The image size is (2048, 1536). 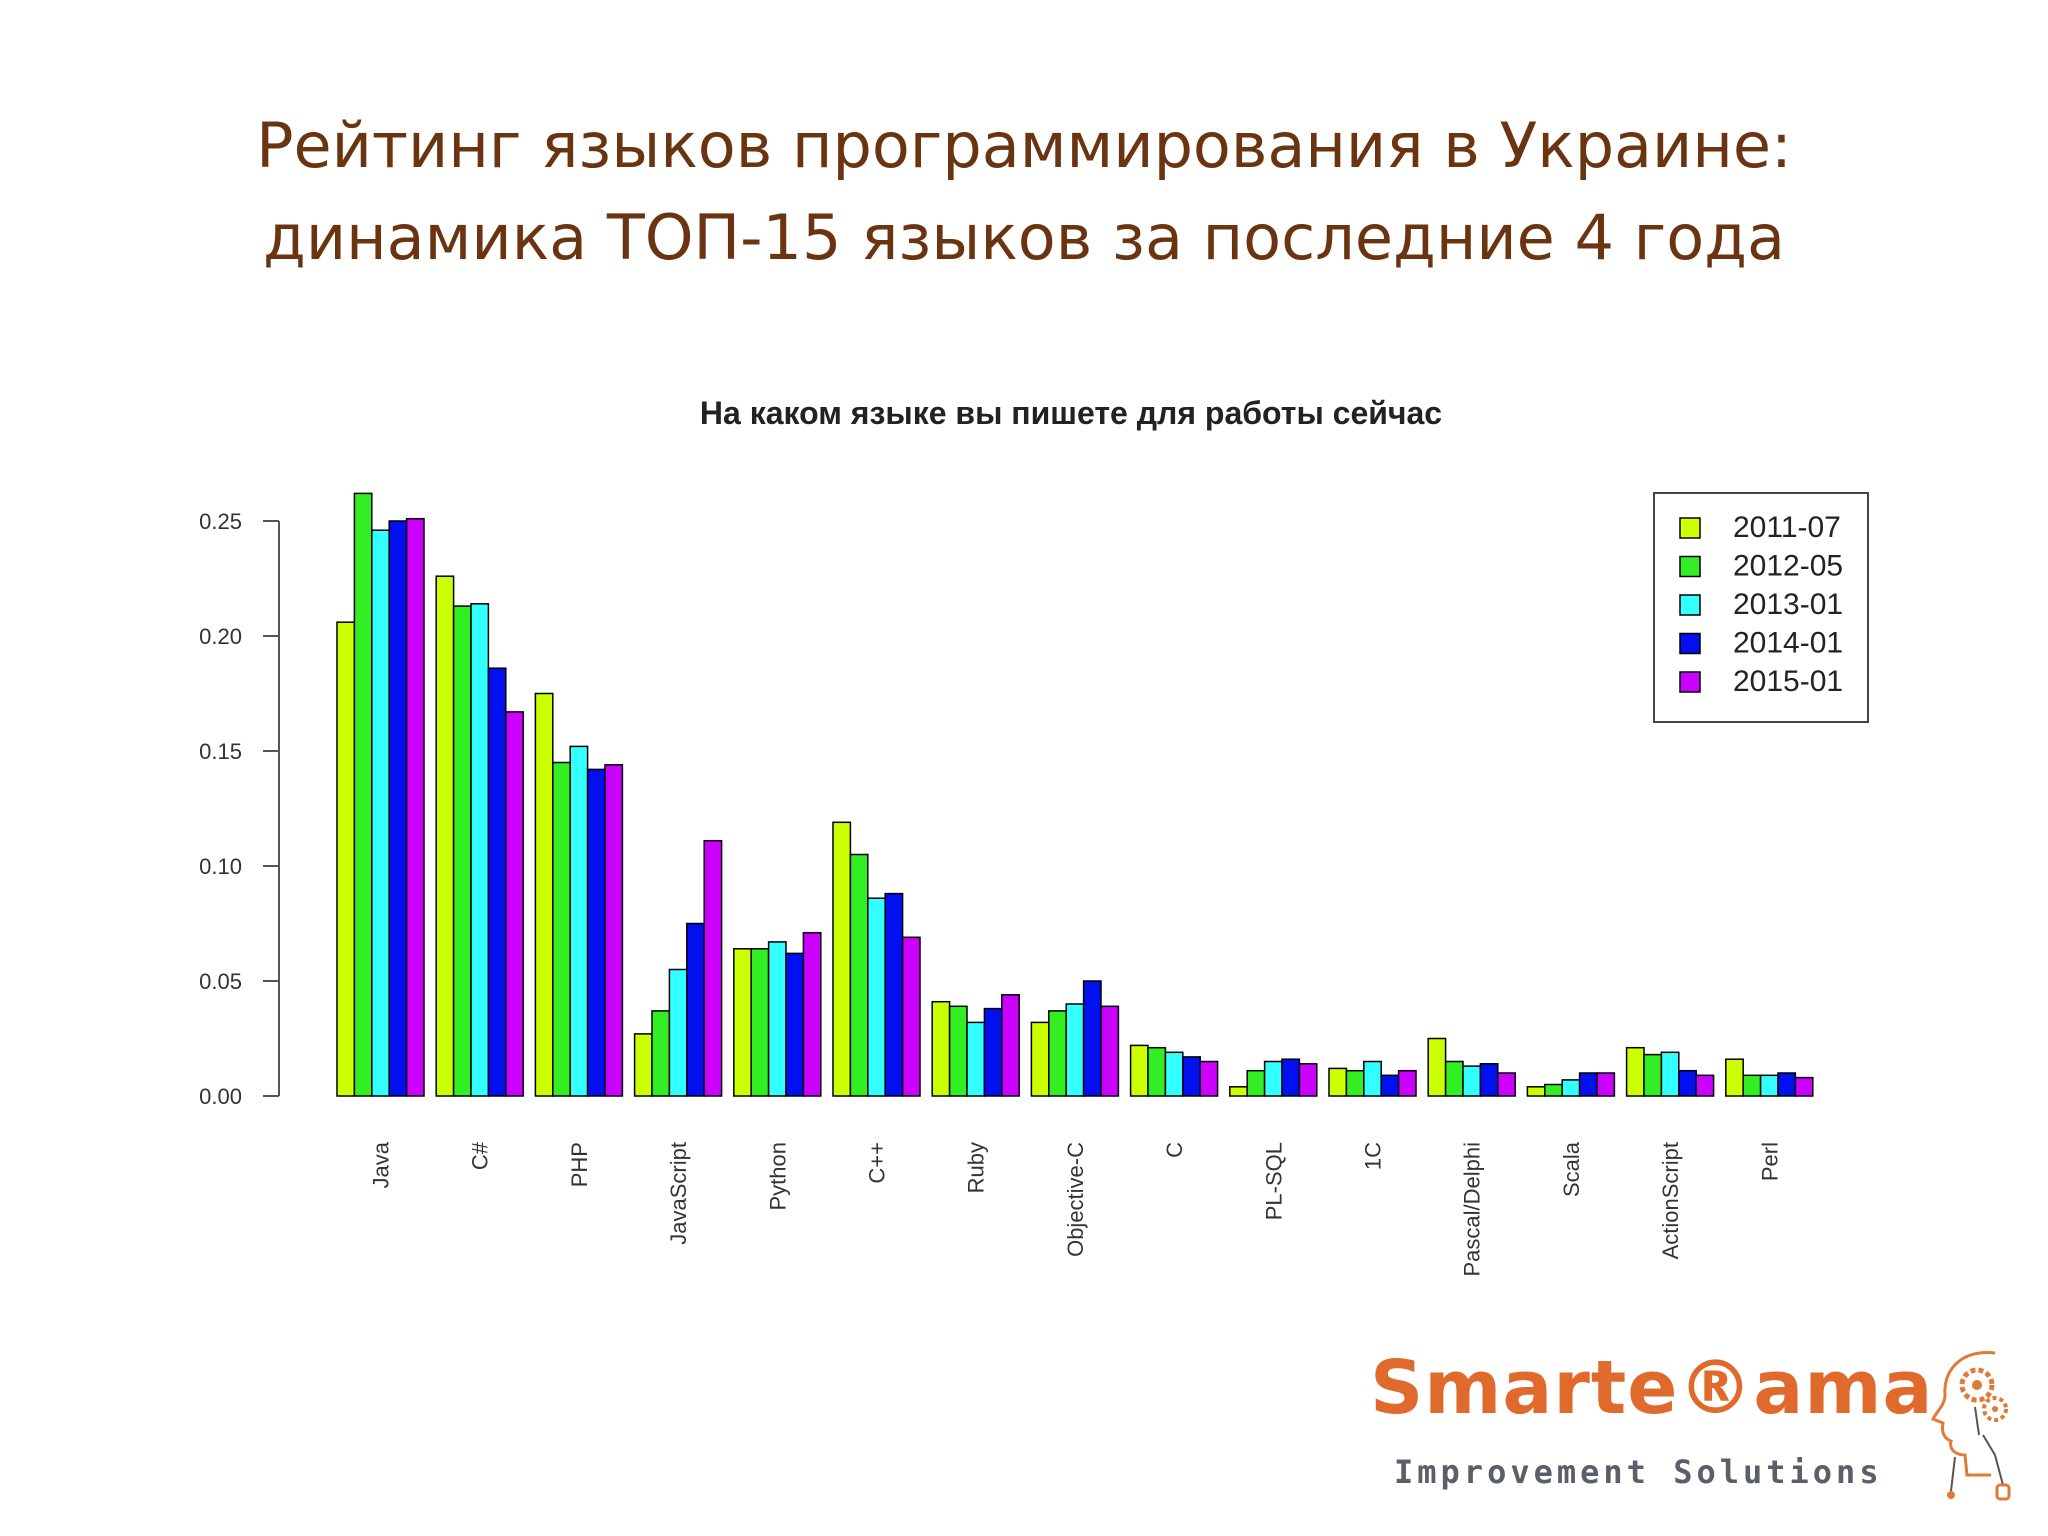 I want to click on bar-group-1c, so click(x=1372, y=1078).